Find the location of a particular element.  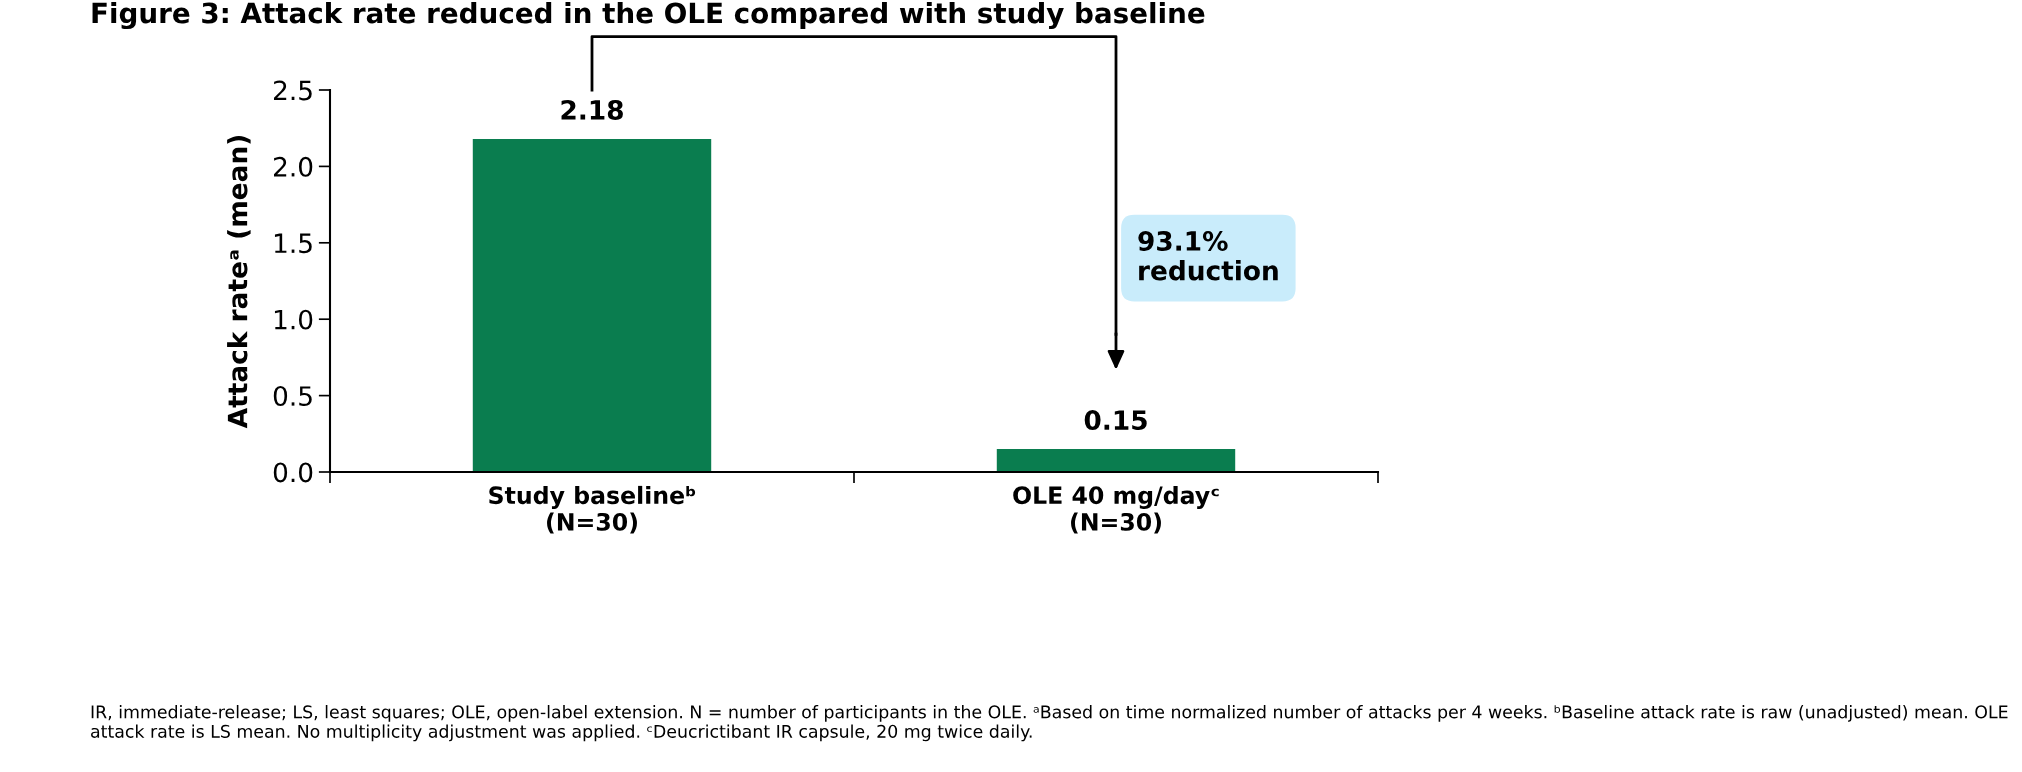

y-tick-label: 2.0 is located at coordinates (293, 166).